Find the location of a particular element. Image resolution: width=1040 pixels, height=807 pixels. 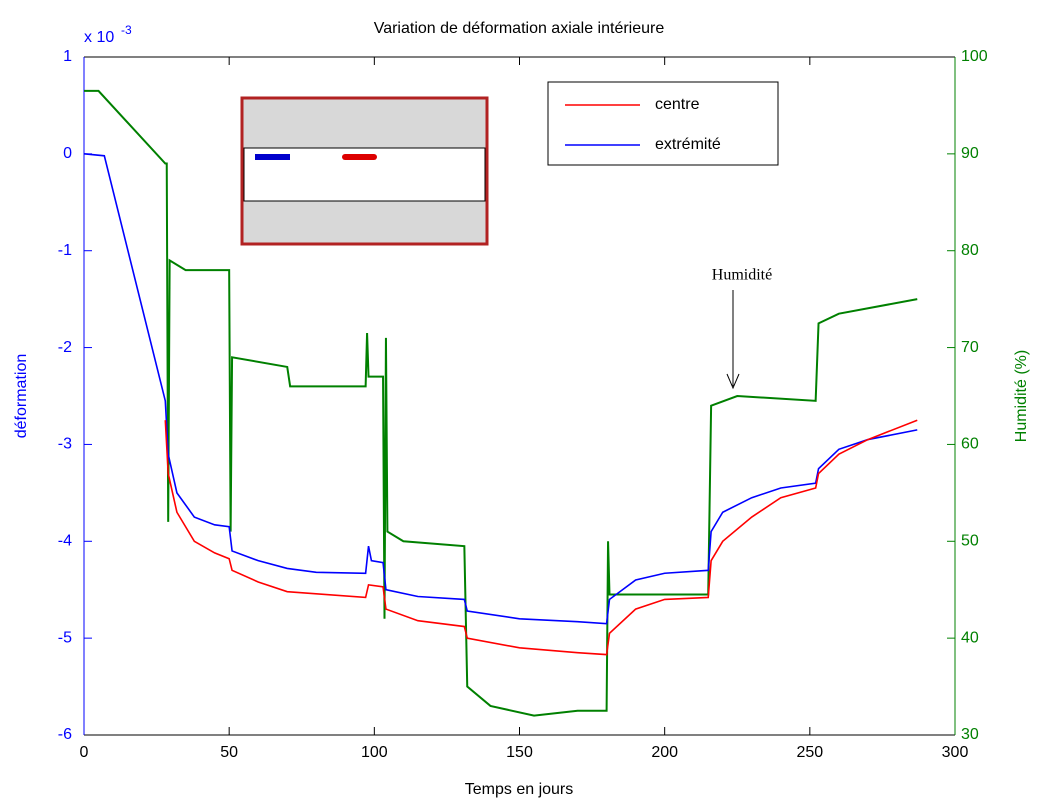

legend-label: centre is located at coordinates (677, 104).